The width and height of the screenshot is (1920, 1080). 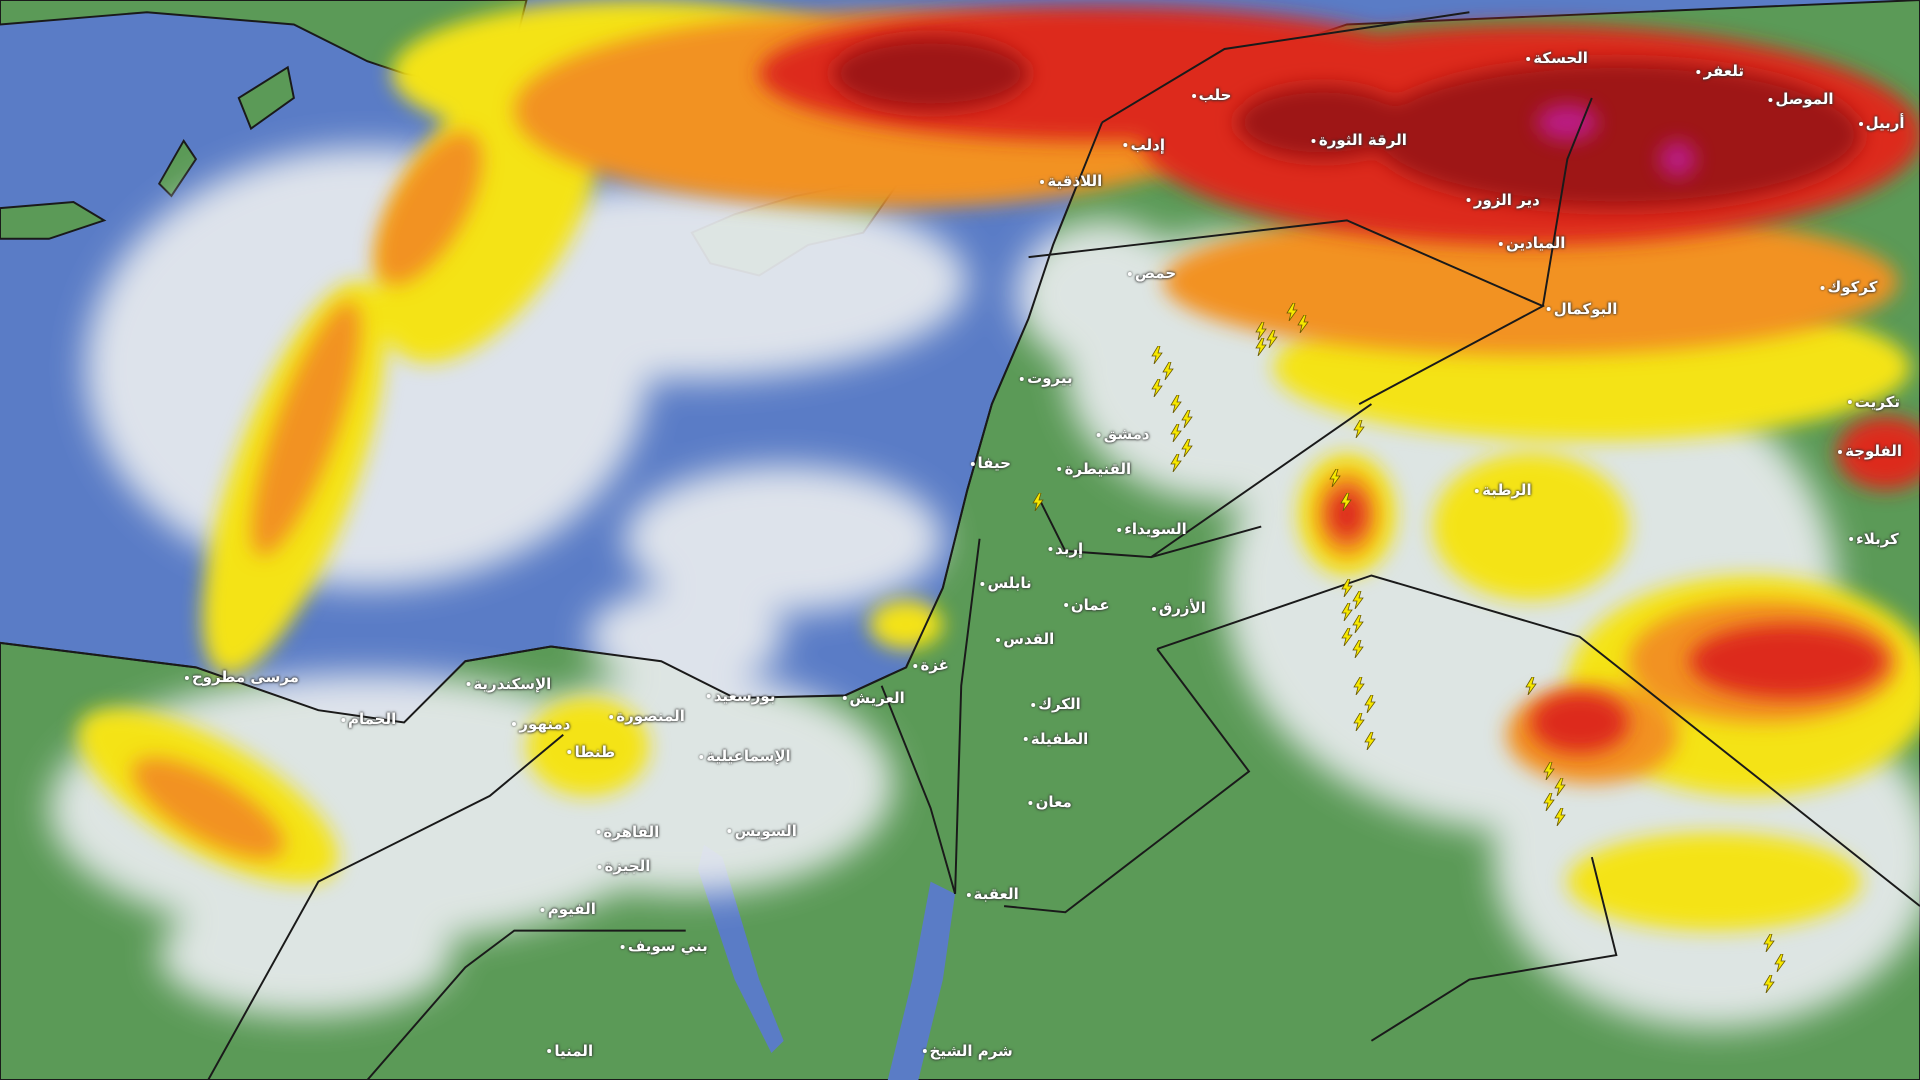 I want to click on city-label: غزة, so click(x=930, y=665).